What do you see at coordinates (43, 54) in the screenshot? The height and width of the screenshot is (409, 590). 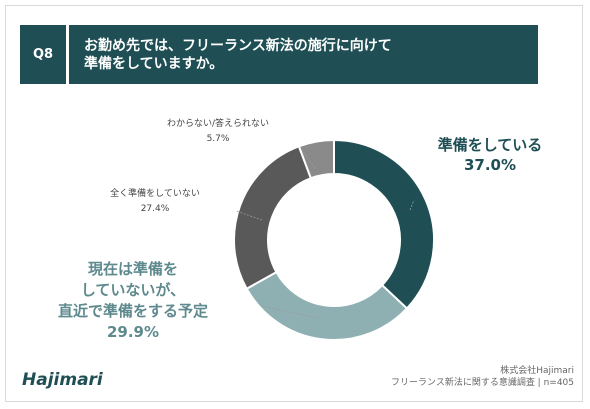 I see `question-number: Q8` at bounding box center [43, 54].